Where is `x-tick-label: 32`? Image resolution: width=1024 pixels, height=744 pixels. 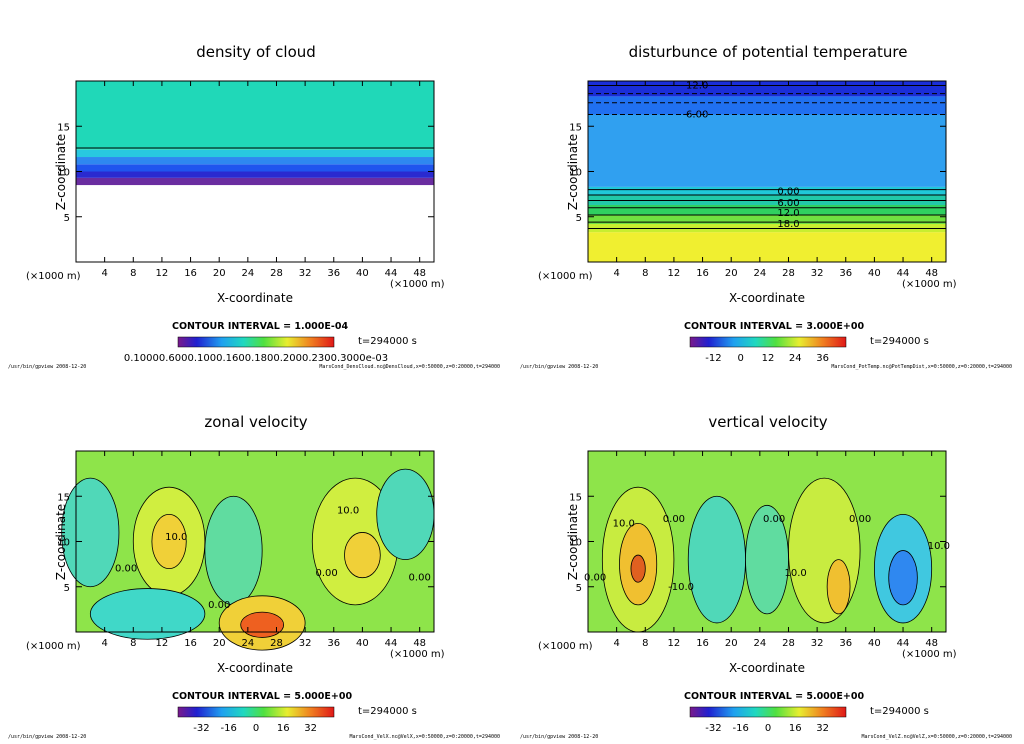 x-tick-label: 32 is located at coordinates (817, 273).